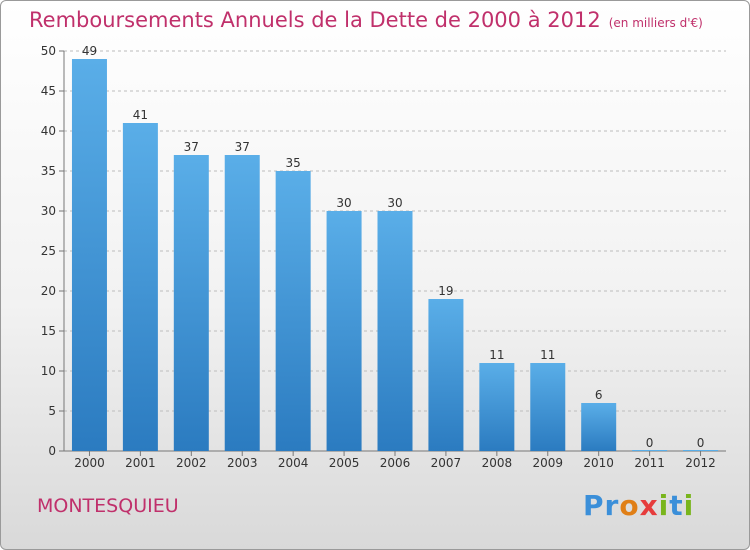 This screenshot has height=550, width=750. Describe the element at coordinates (446, 463) in the screenshot. I see `x-tick-label: 2007` at that location.